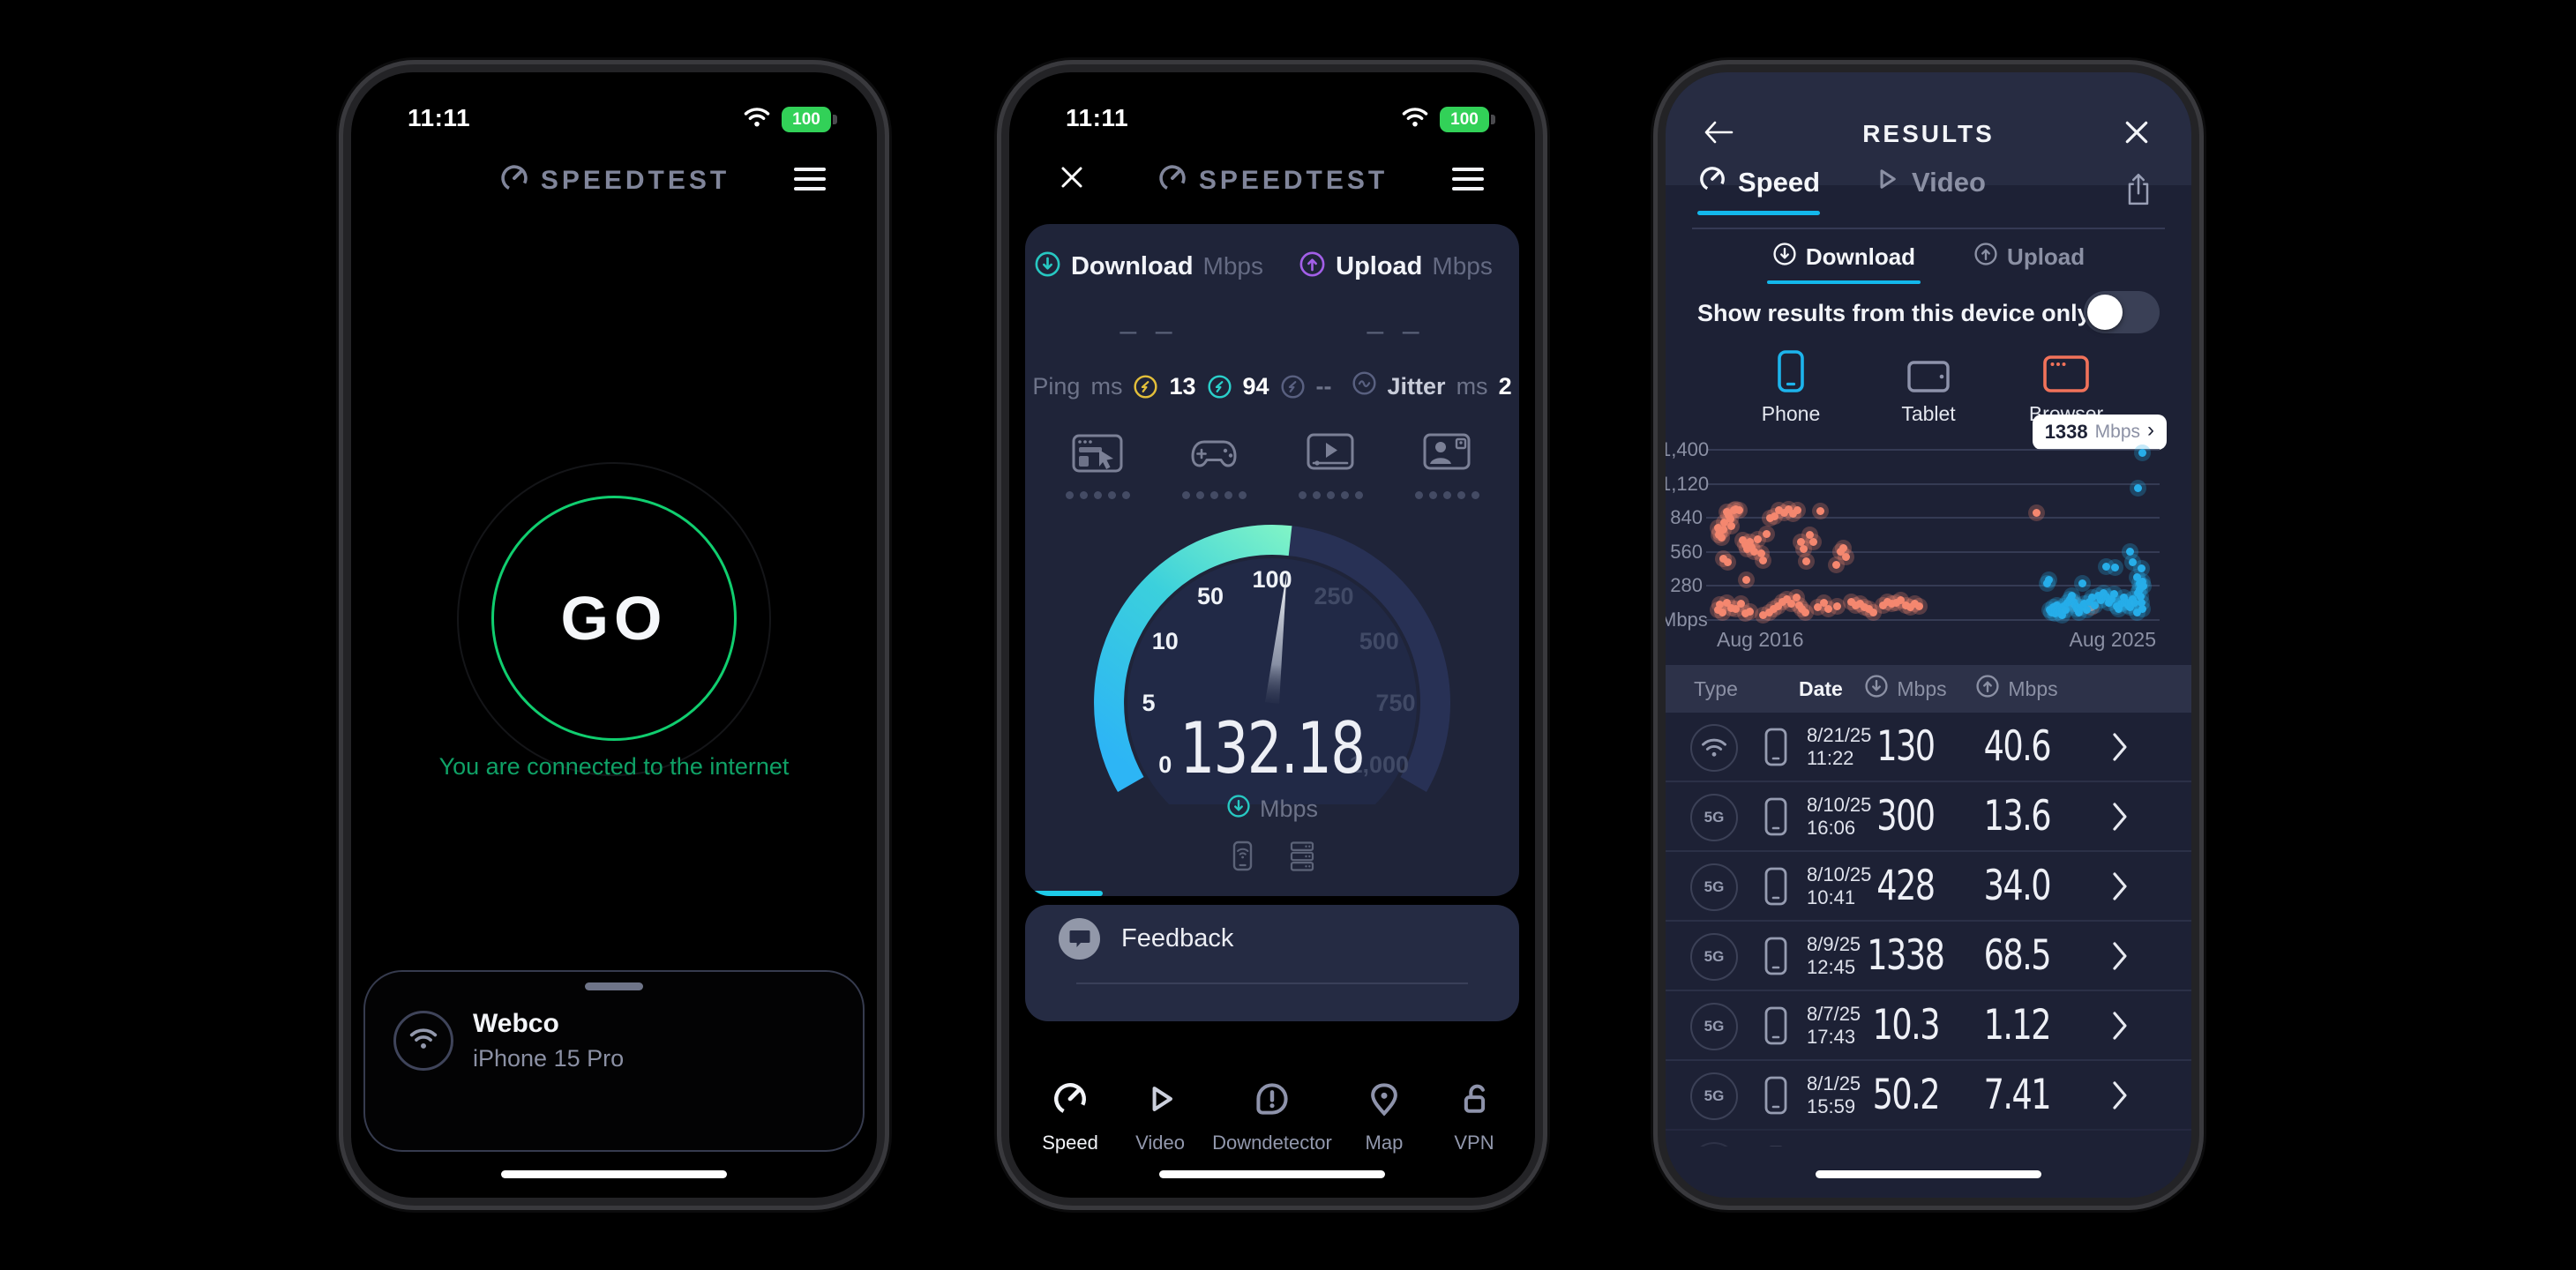 This screenshot has width=2576, height=1270. Describe the element at coordinates (1894, 313) in the screenshot. I see `toggle-label: Show results from this device only` at that location.